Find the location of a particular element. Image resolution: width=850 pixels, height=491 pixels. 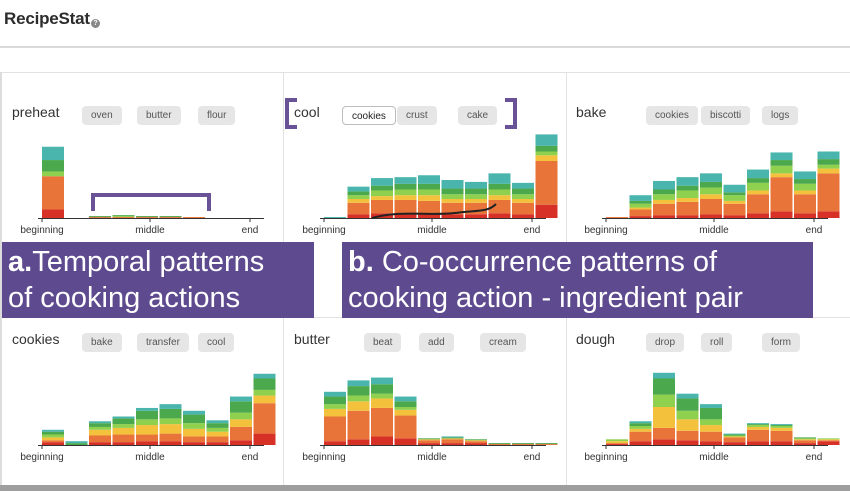

ingredient-chip: butter is located at coordinates (159, 115).